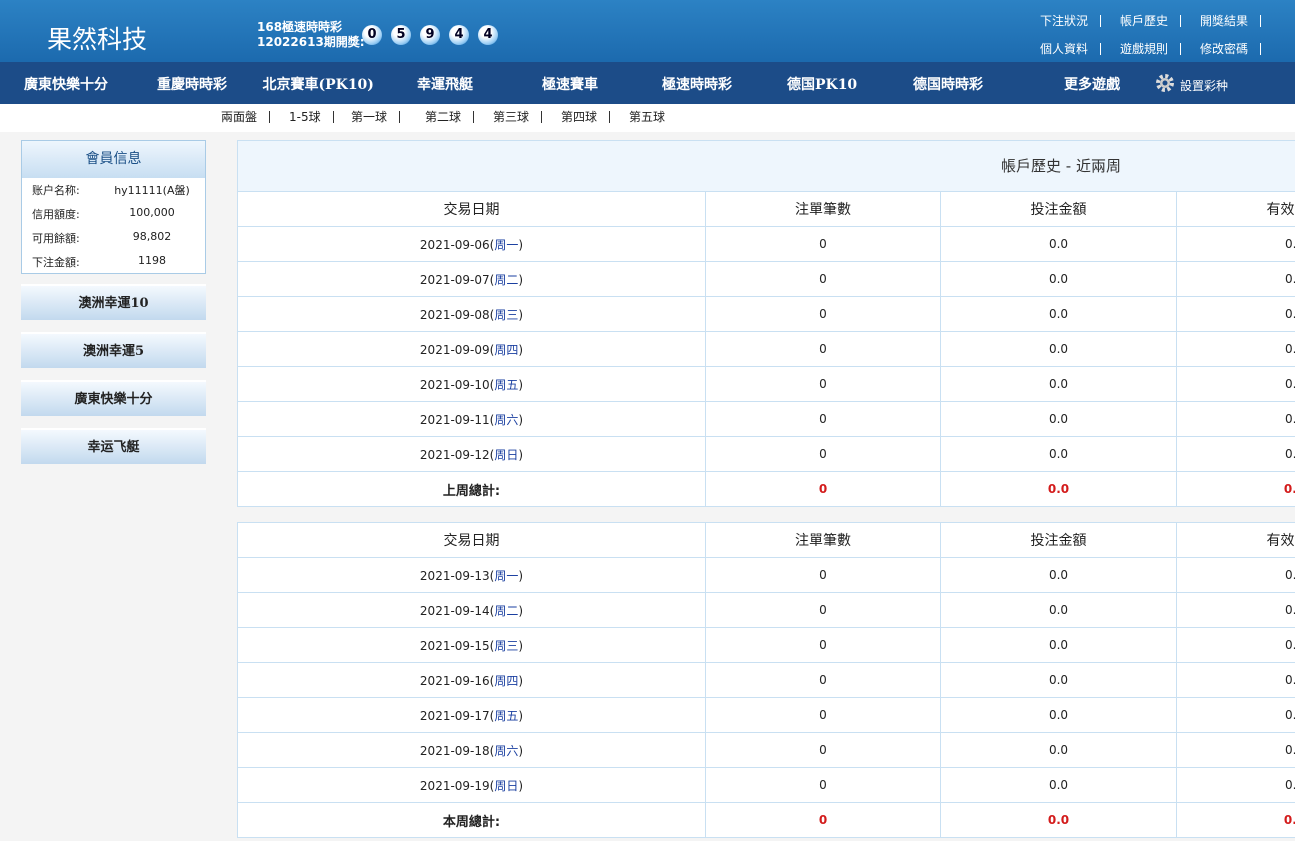 This screenshot has width=1295, height=841. What do you see at coordinates (1165, 83) in the screenshot?
I see `gear-icon` at bounding box center [1165, 83].